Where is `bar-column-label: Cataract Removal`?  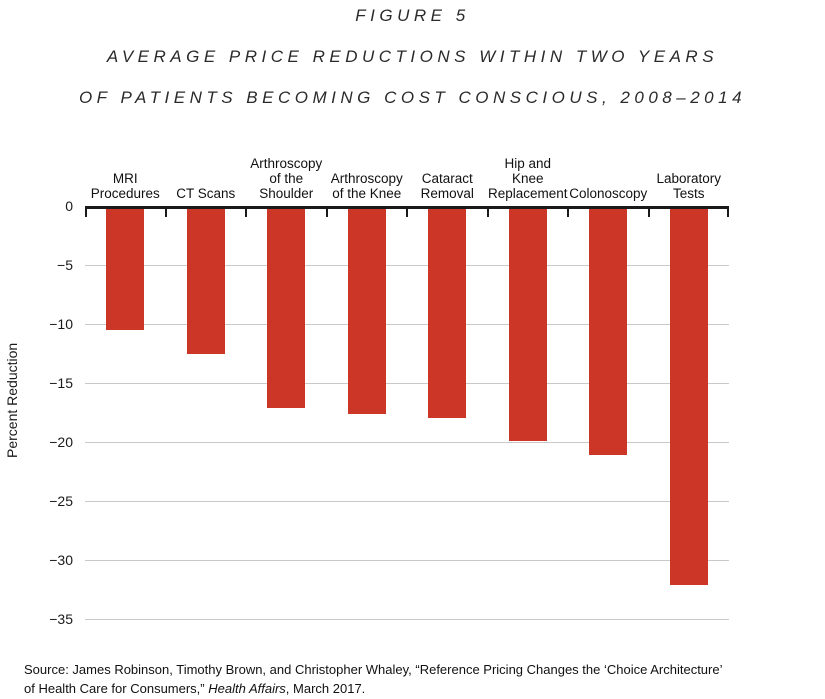
bar-column-label: Cataract Removal is located at coordinates (447, 186).